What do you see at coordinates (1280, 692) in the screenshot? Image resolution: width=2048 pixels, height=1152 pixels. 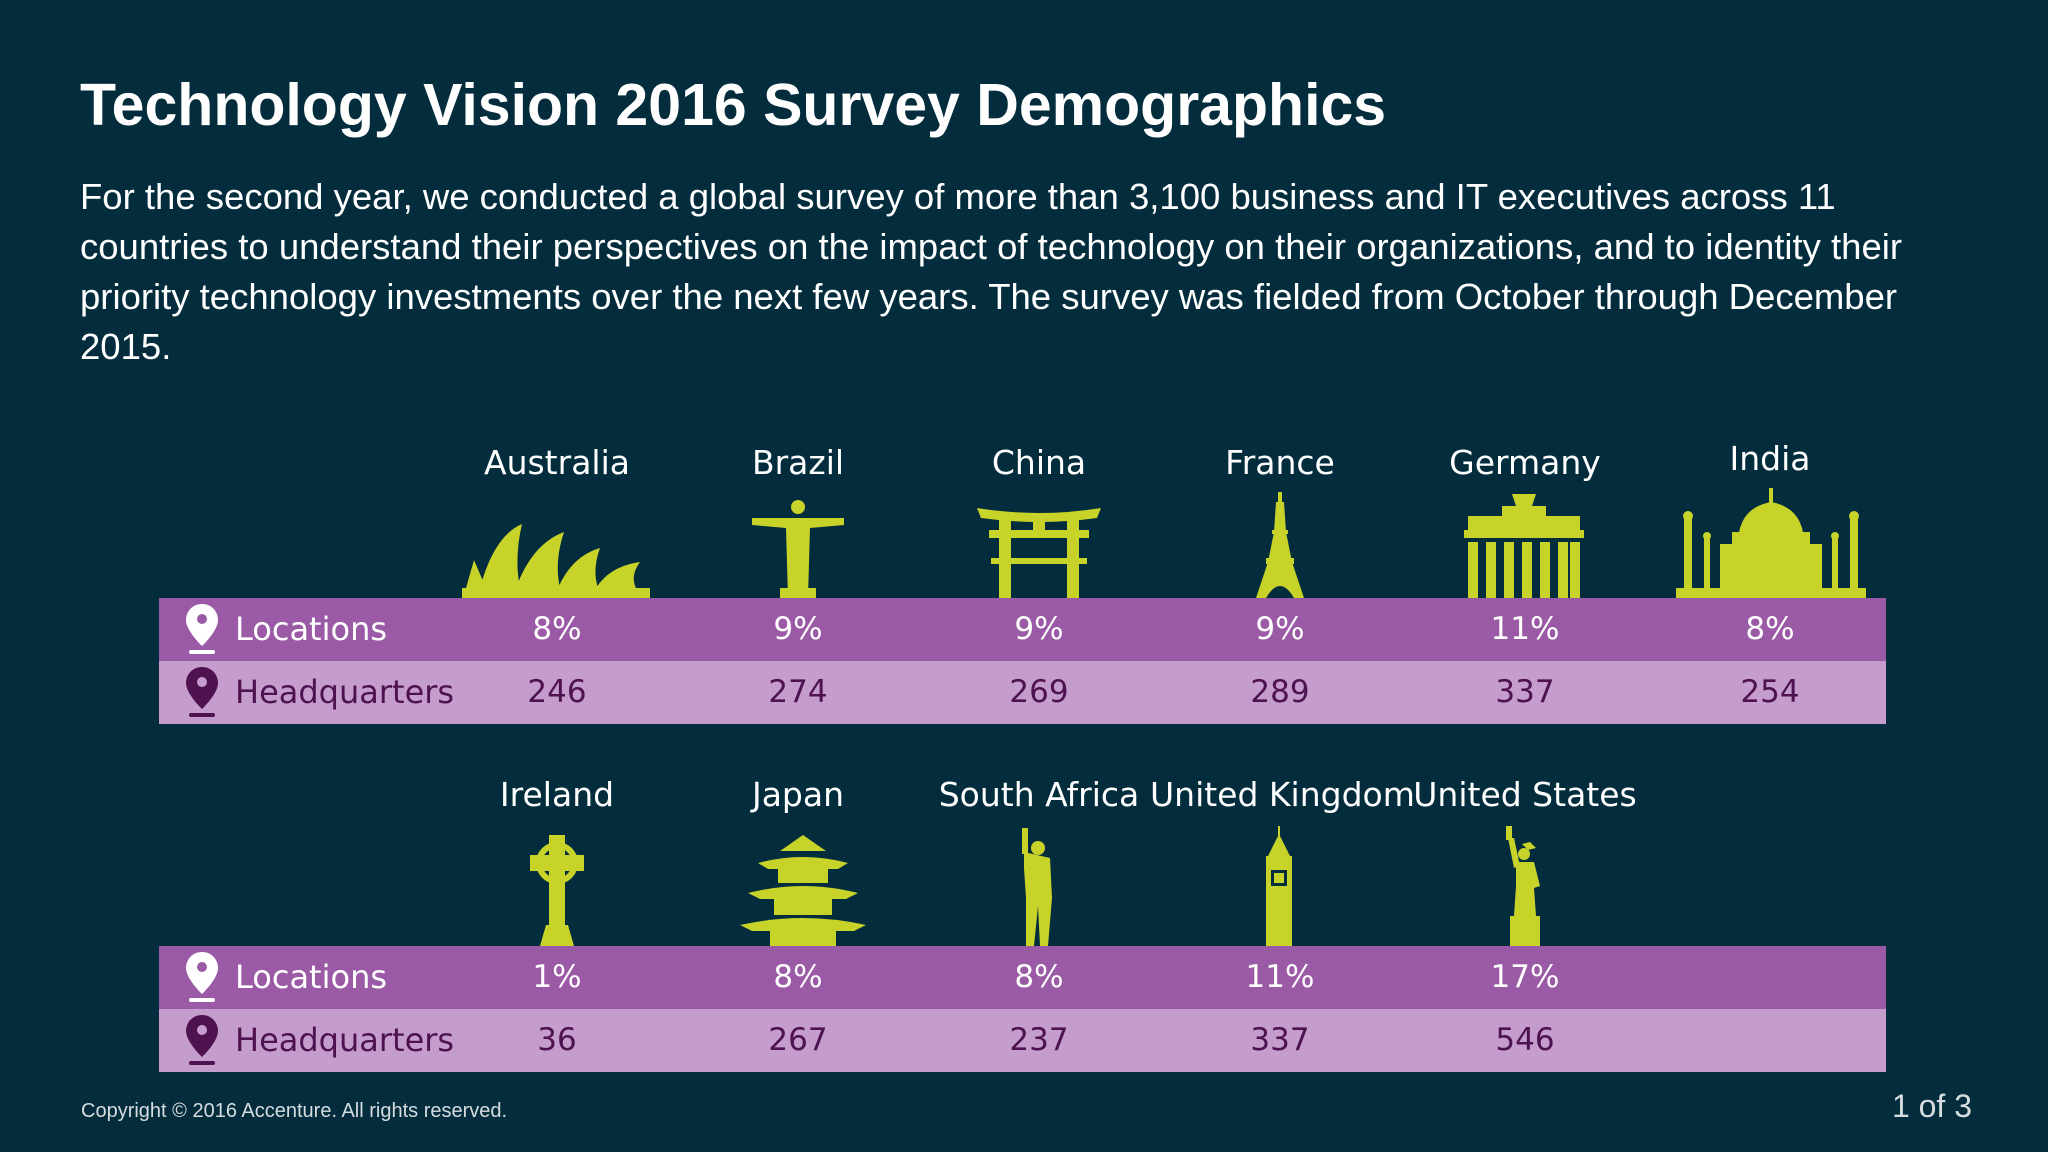 I see `hq-value-france: 289` at bounding box center [1280, 692].